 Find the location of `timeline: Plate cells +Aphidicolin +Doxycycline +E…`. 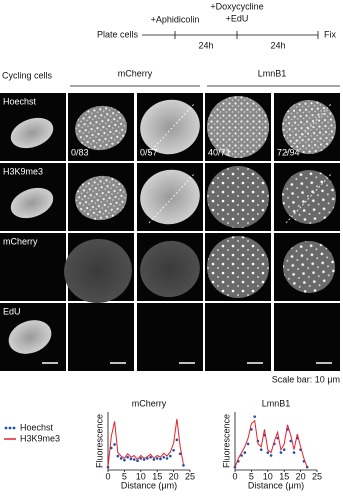

timeline: Plate cells +Aphidicolin +Doxycycline +E… is located at coordinates (217, 25).